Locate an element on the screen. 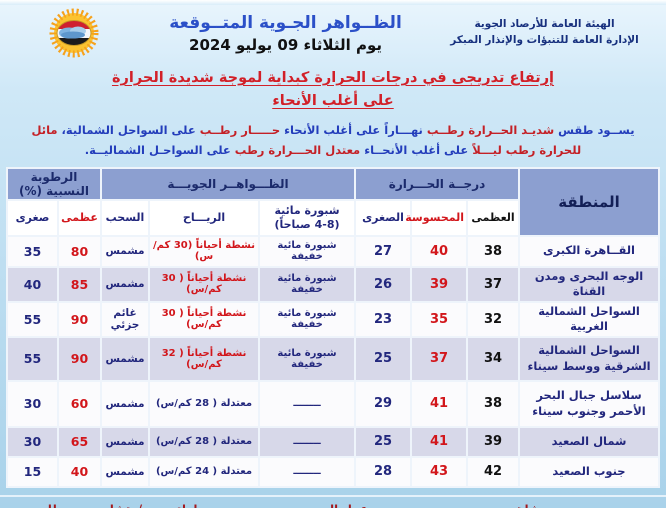 The height and width of the screenshot is (508, 666). org-name: الهيئة العامة للأرصاد الجوية is located at coordinates (544, 24).